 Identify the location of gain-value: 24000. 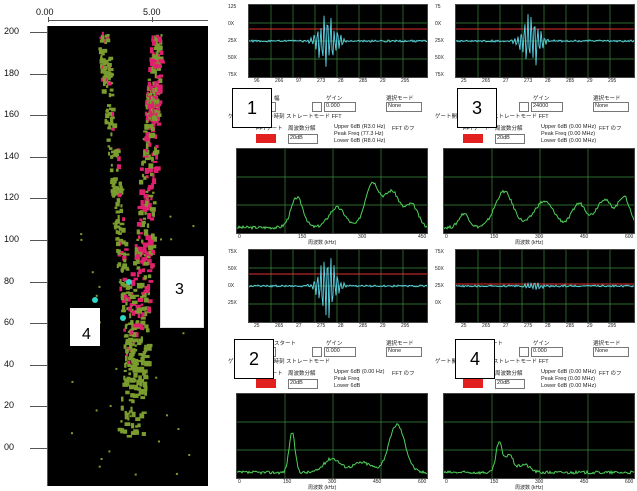
(541, 106).